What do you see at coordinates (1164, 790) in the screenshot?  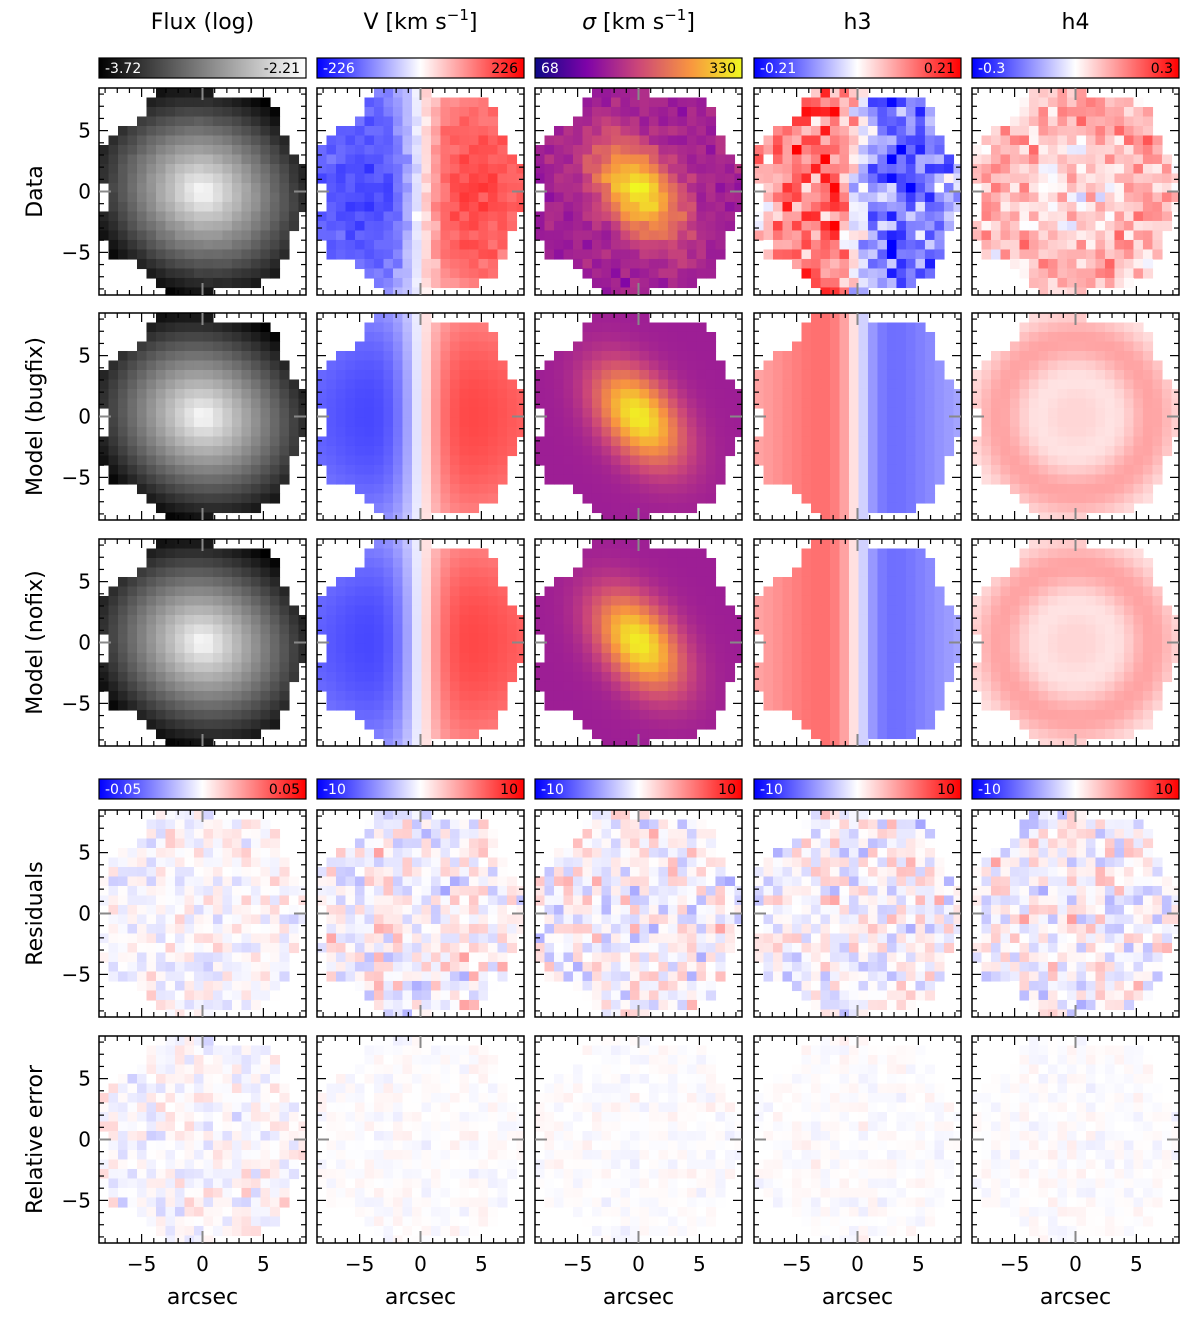 I see `residual-h4-colorbar-max-label: 10` at bounding box center [1164, 790].